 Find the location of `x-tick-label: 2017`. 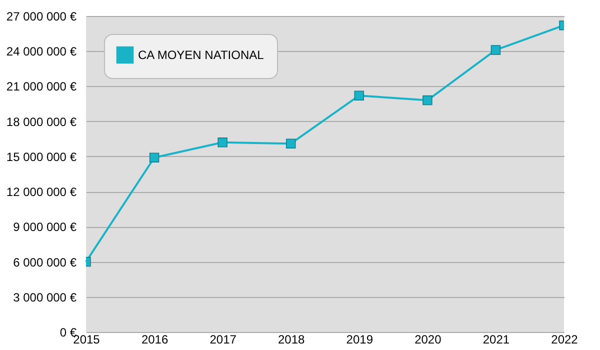

x-tick-label: 2017 is located at coordinates (223, 339).